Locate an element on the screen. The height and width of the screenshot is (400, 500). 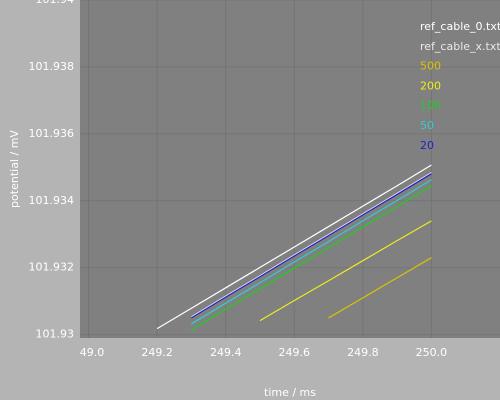
legend-label: 200 is located at coordinates (430, 85).